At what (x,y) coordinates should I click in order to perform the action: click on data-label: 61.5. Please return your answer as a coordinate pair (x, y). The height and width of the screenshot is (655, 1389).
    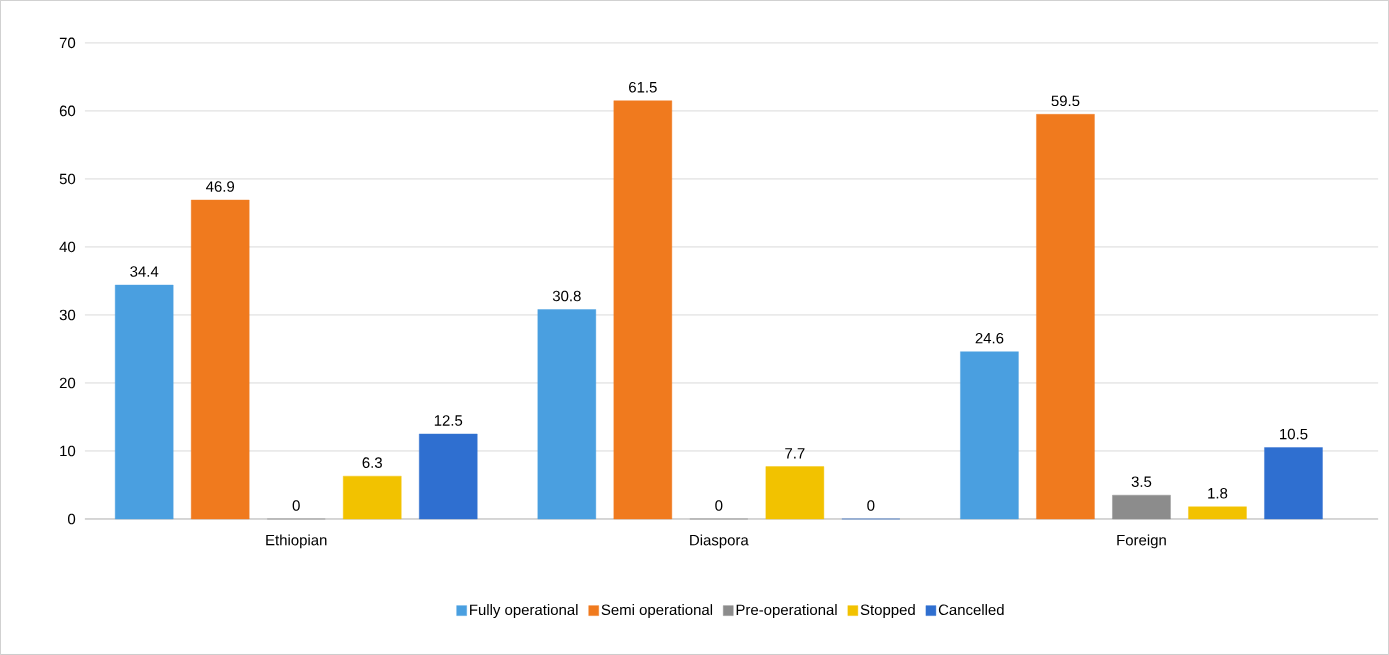
    Looking at the image, I should click on (643, 87).